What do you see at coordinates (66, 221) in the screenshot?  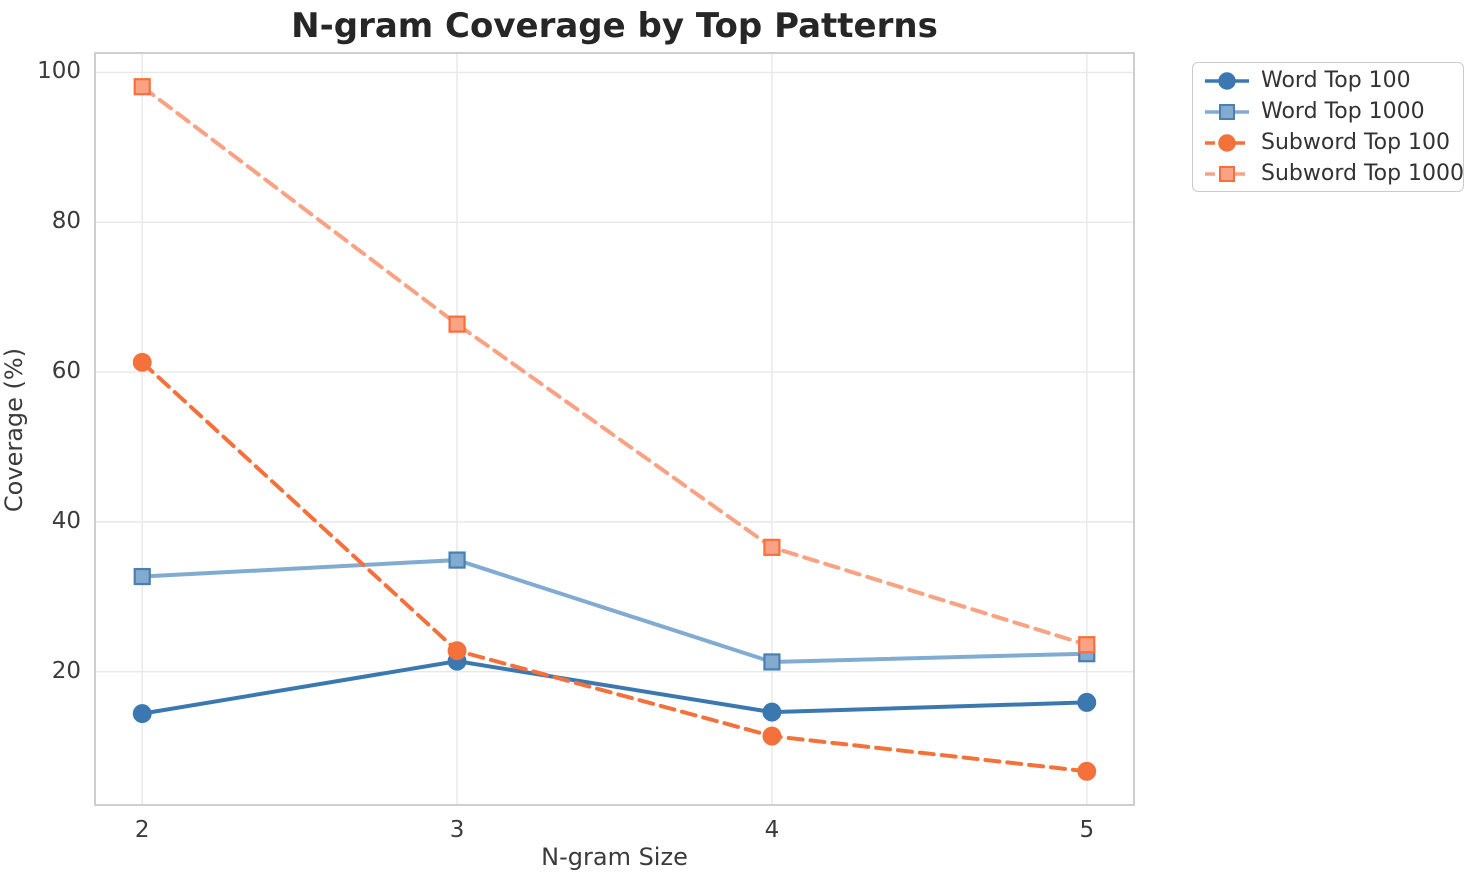 I see `y-tick-label: 80` at bounding box center [66, 221].